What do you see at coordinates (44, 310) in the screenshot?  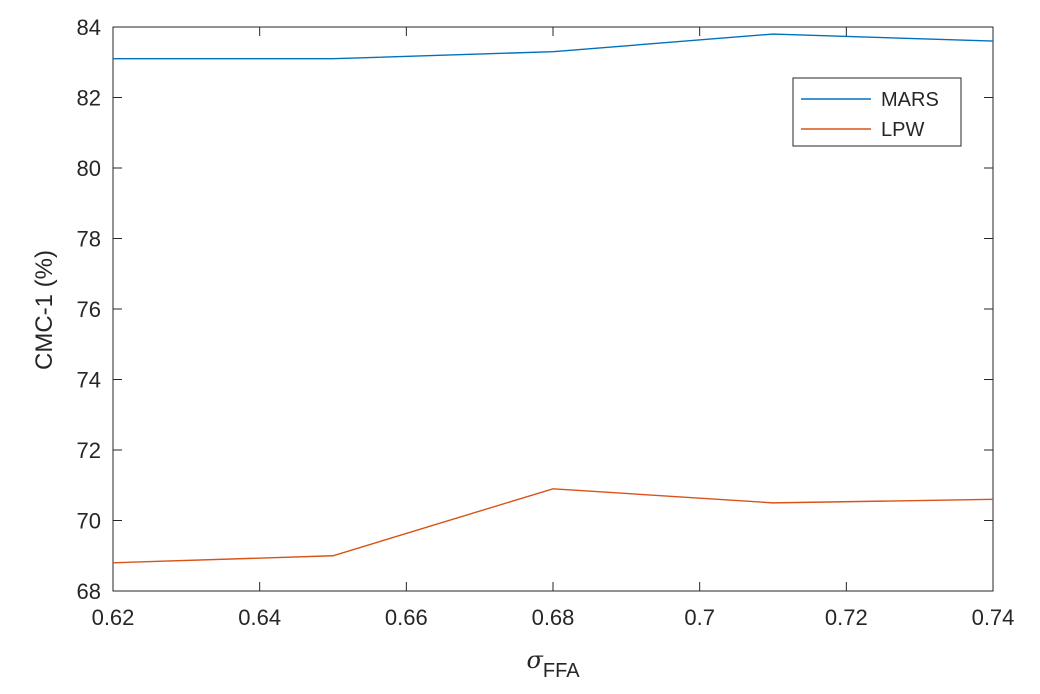 I see `y-axis-label: CMC-1 (%)` at bounding box center [44, 310].